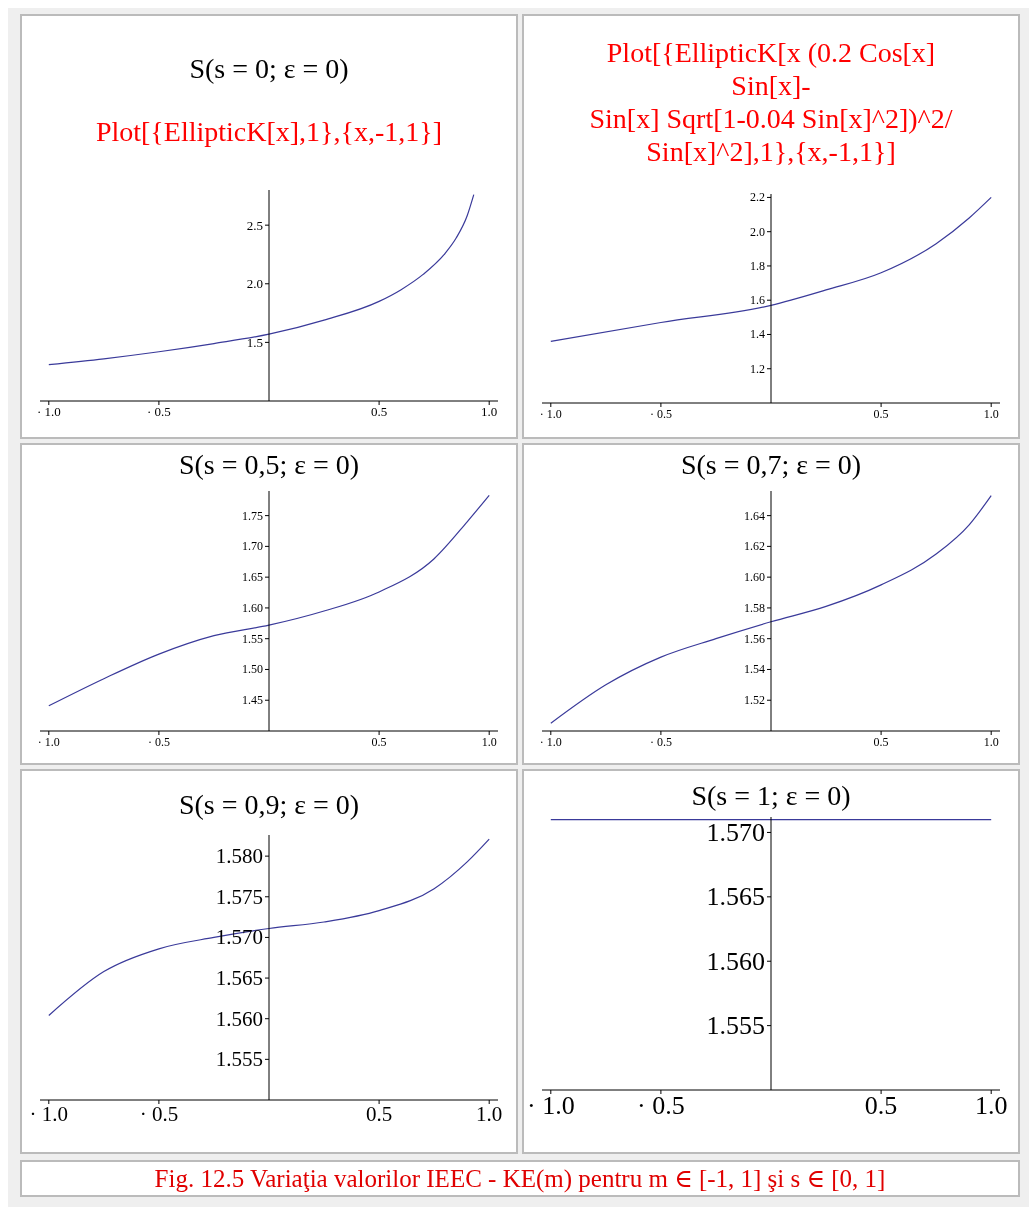 The image size is (1029, 1208). Describe the element at coordinates (269, 465) in the screenshot. I see `chart-title: S(s = 0,5; ε = 0)` at that location.